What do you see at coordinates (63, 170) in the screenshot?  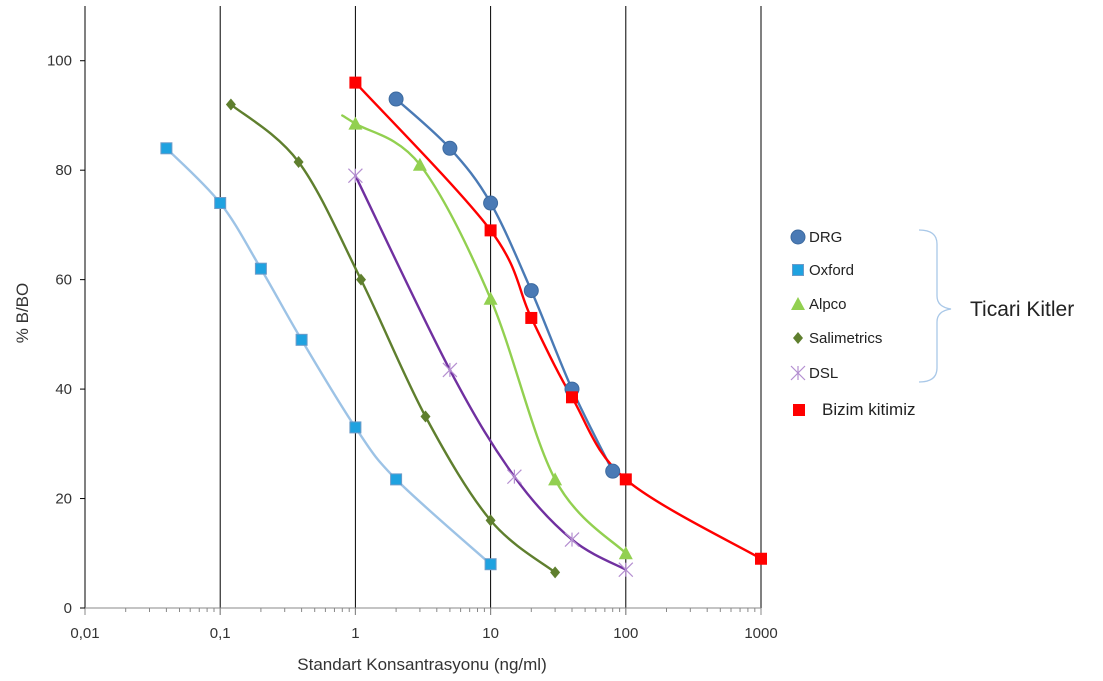 I see `y-tick-label: 80` at bounding box center [63, 170].